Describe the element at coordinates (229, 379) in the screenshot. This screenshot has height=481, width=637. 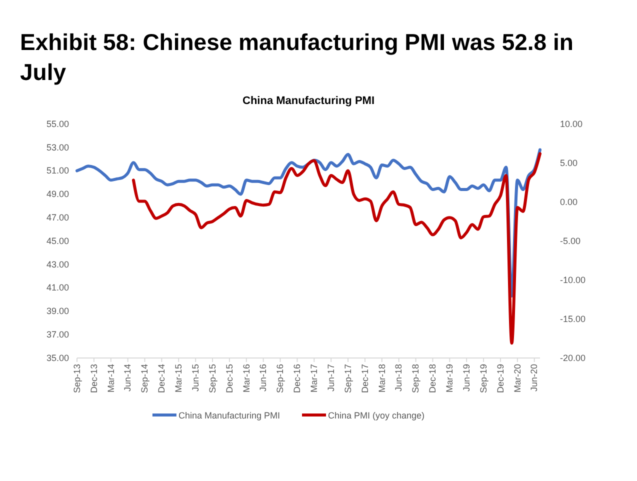
I see `x-tick-label: Dec-15` at that location.